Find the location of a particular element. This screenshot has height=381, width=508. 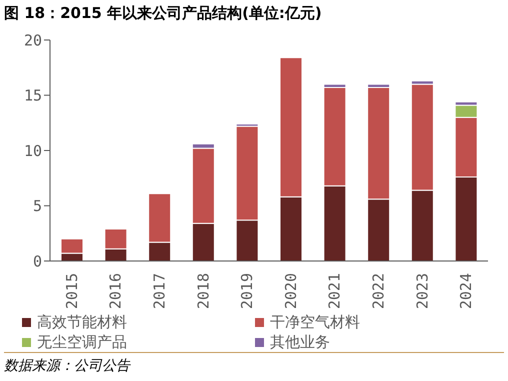

legend-label: 干净空气材料 is located at coordinates (315, 322).